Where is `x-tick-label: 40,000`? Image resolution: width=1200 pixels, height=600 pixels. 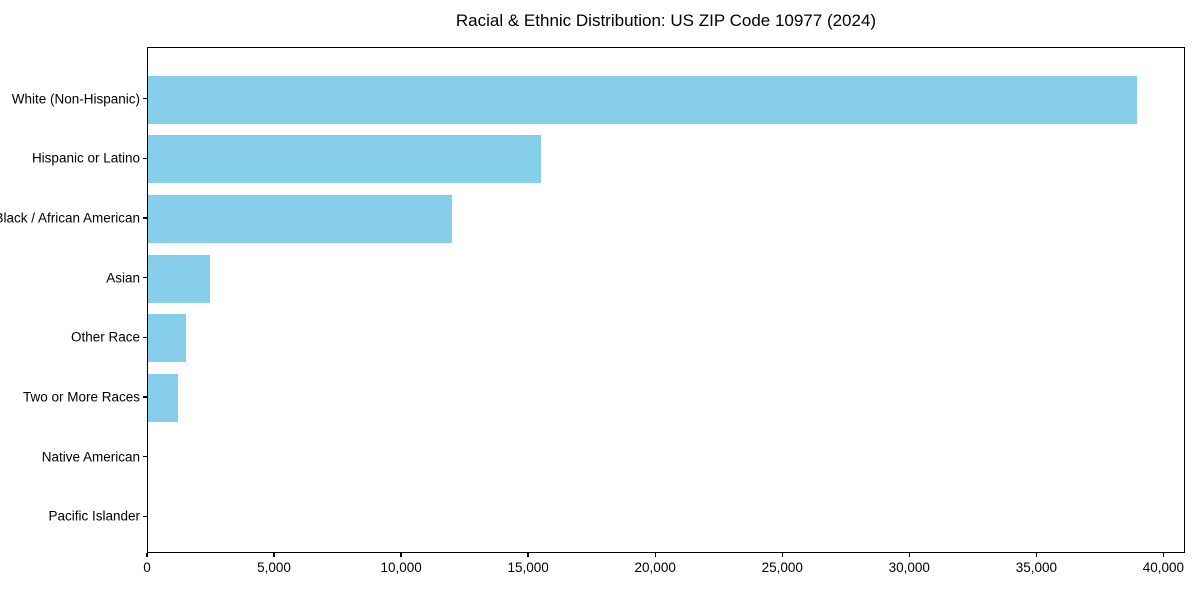
x-tick-label: 40,000 is located at coordinates (1163, 567).